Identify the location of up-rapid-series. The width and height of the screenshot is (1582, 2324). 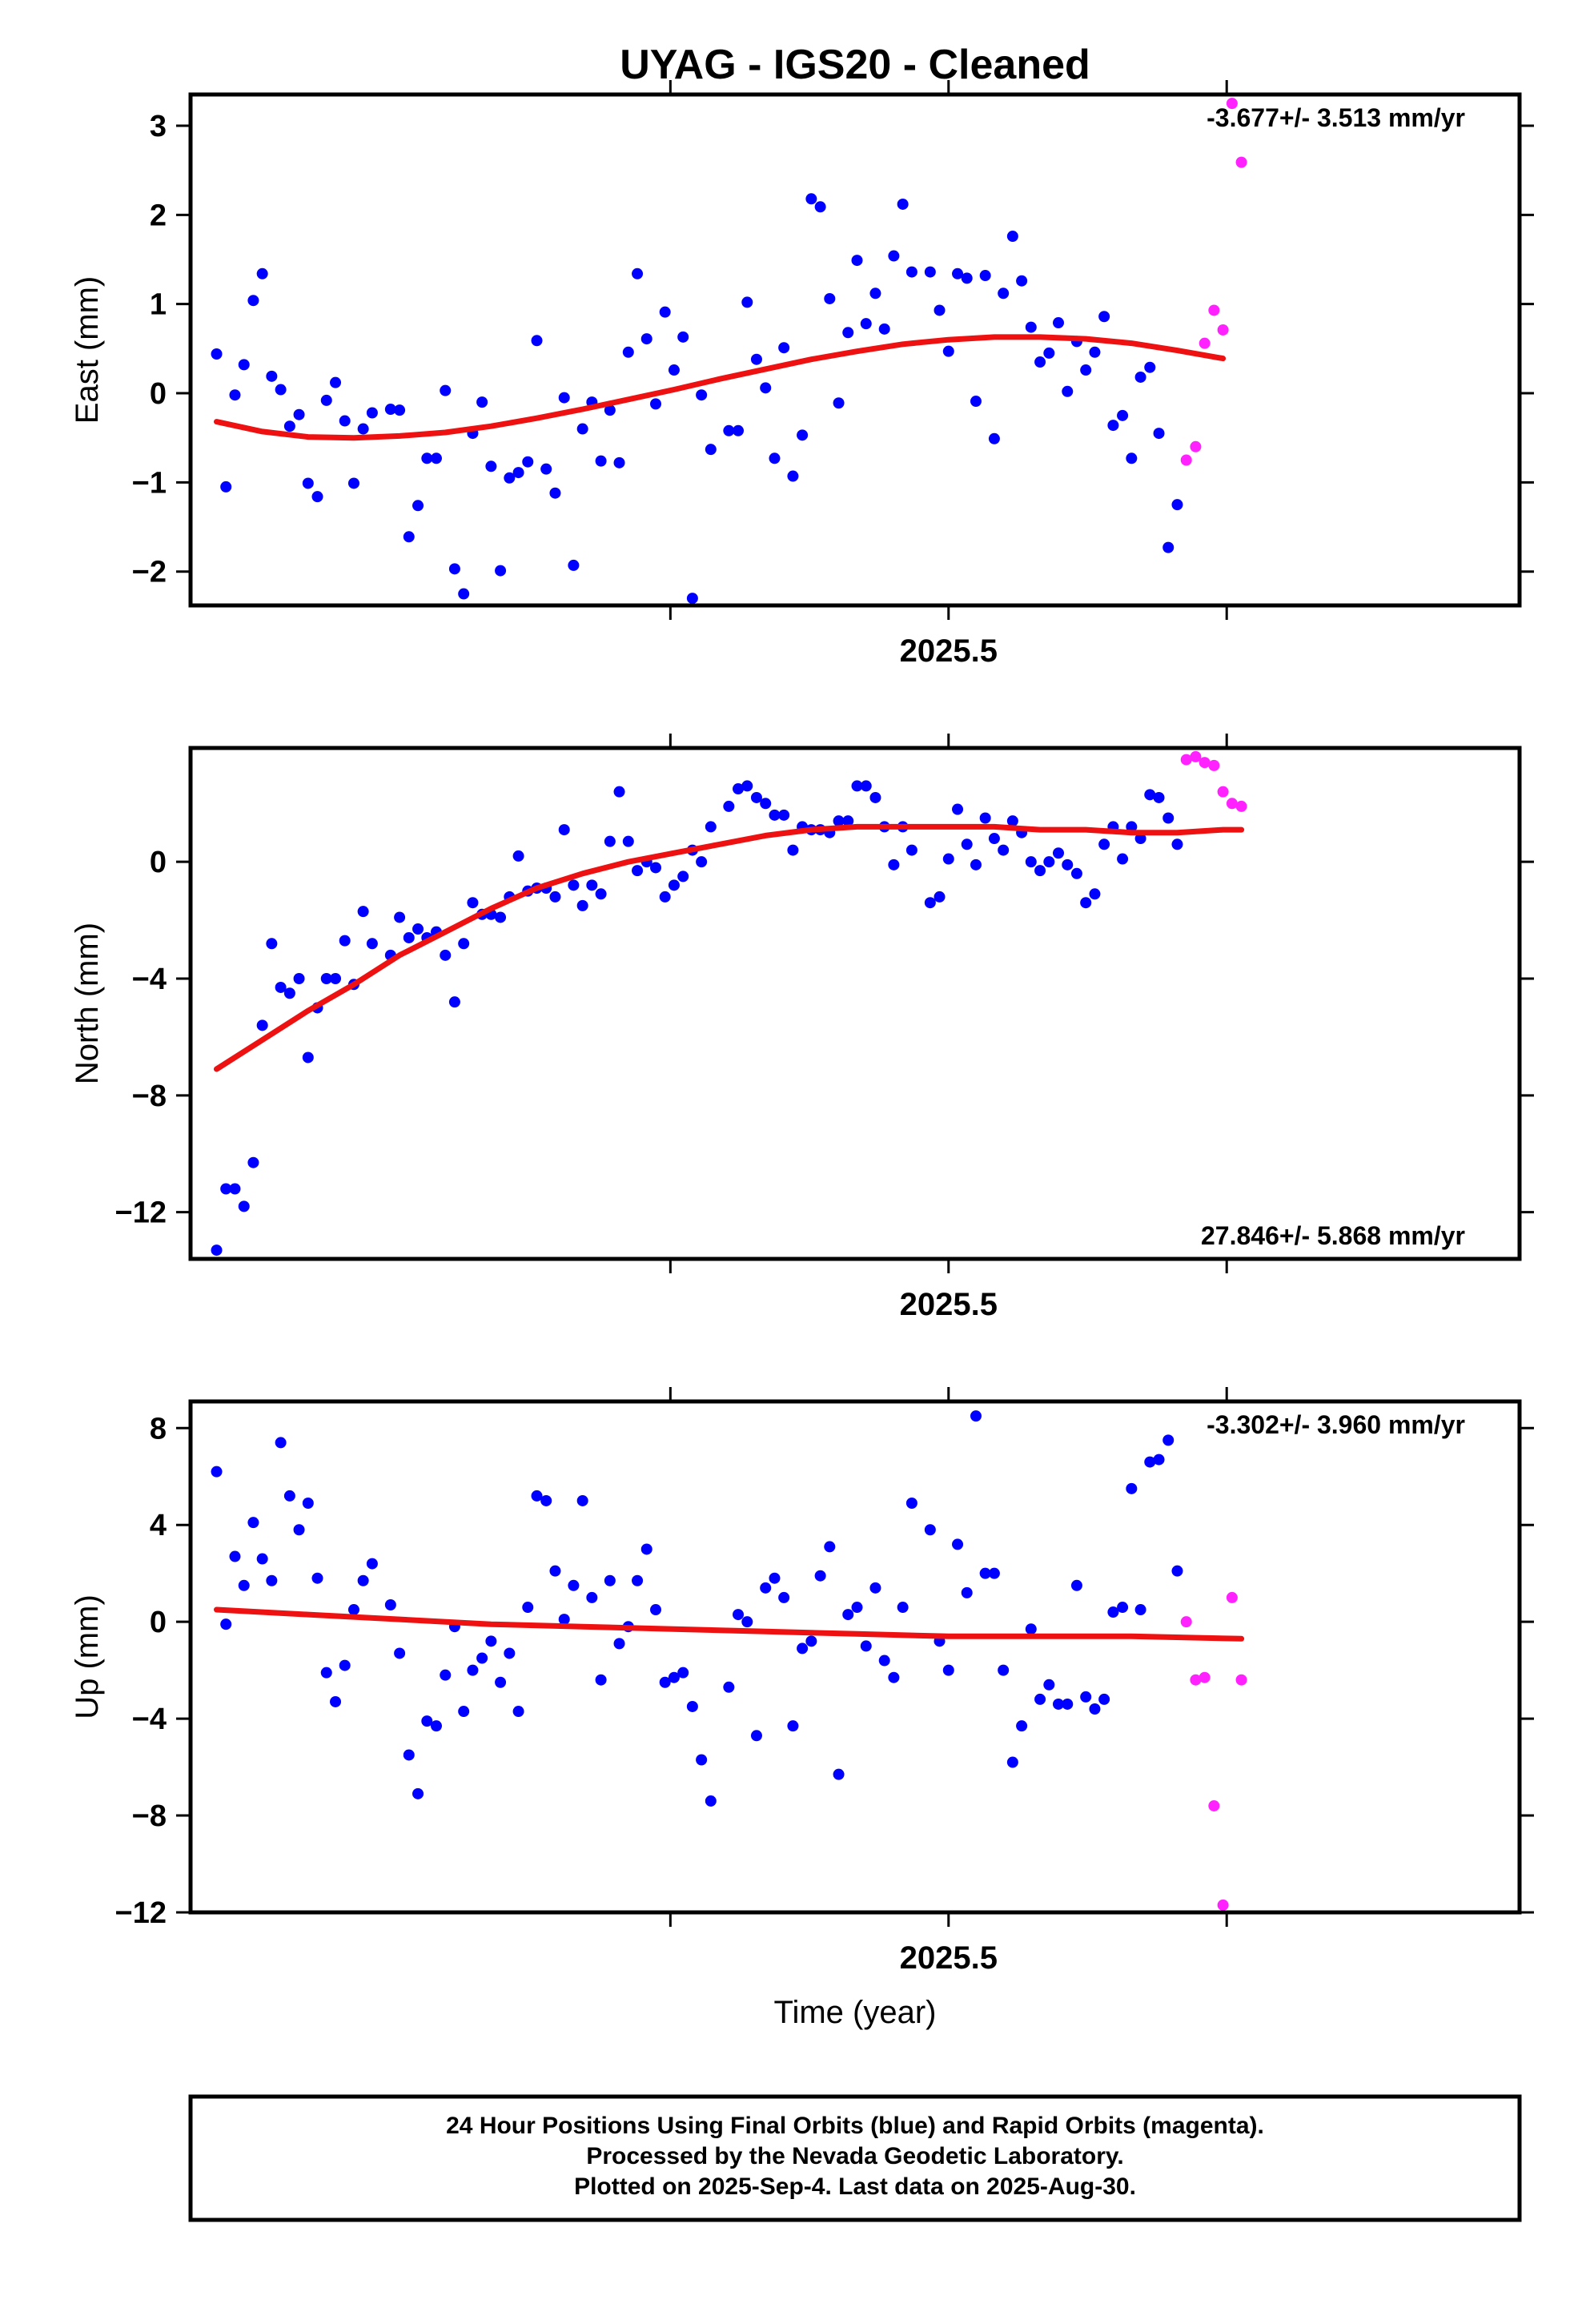
(1214, 1751).